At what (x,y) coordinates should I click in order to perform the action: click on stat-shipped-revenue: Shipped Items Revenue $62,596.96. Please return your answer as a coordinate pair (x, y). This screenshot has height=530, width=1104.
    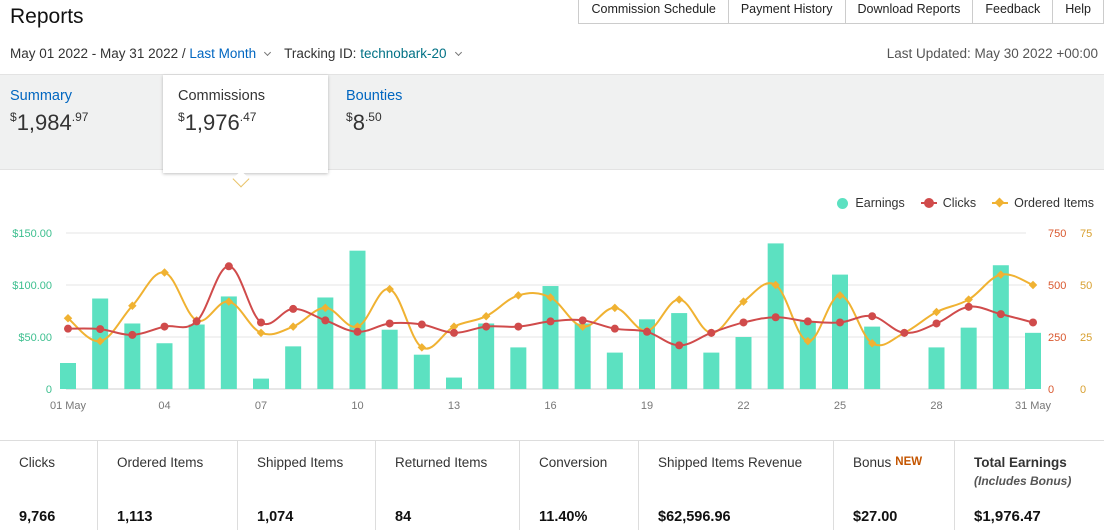
    Looking at the image, I should click on (736, 485).